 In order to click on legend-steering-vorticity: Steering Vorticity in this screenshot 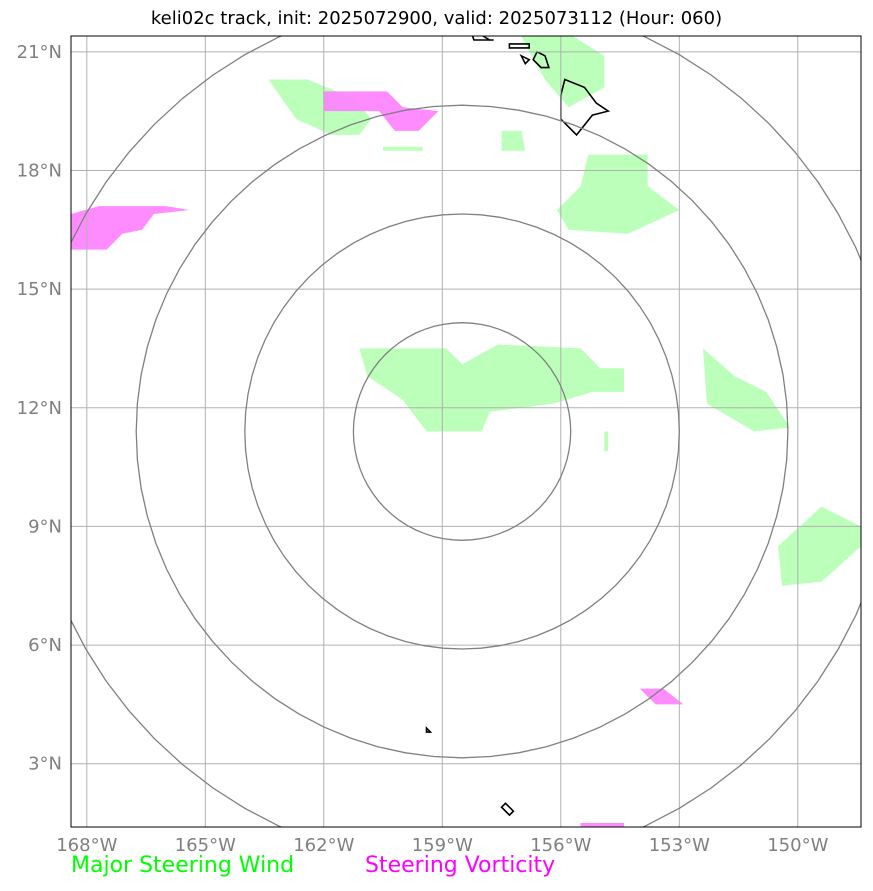, I will do `click(460, 865)`.